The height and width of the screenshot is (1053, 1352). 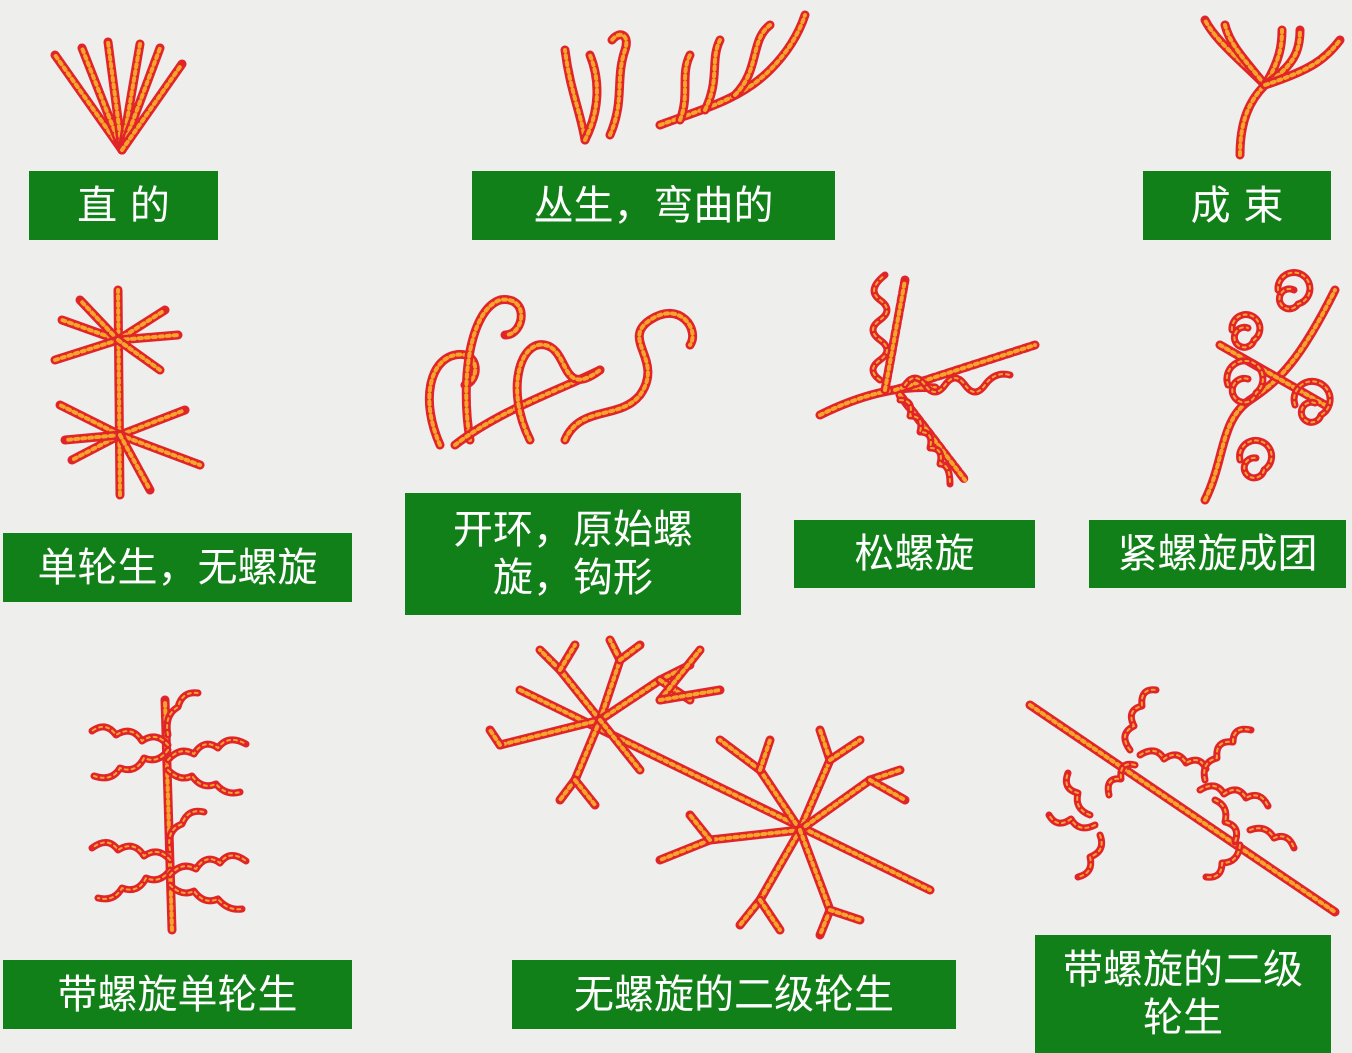 I want to click on tight-spiral-cluster-coils, so click(x=1278, y=375).